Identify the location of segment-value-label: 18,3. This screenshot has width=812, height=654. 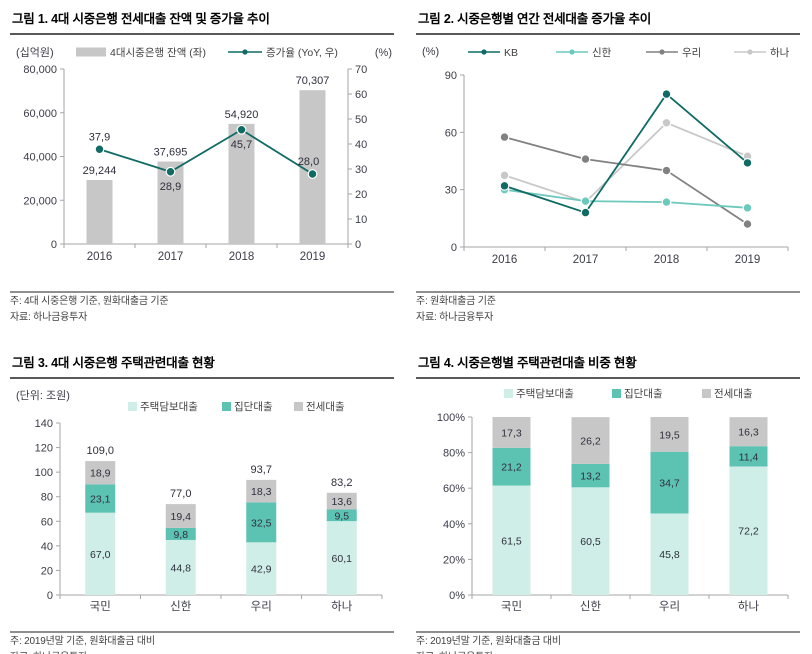
(261, 492).